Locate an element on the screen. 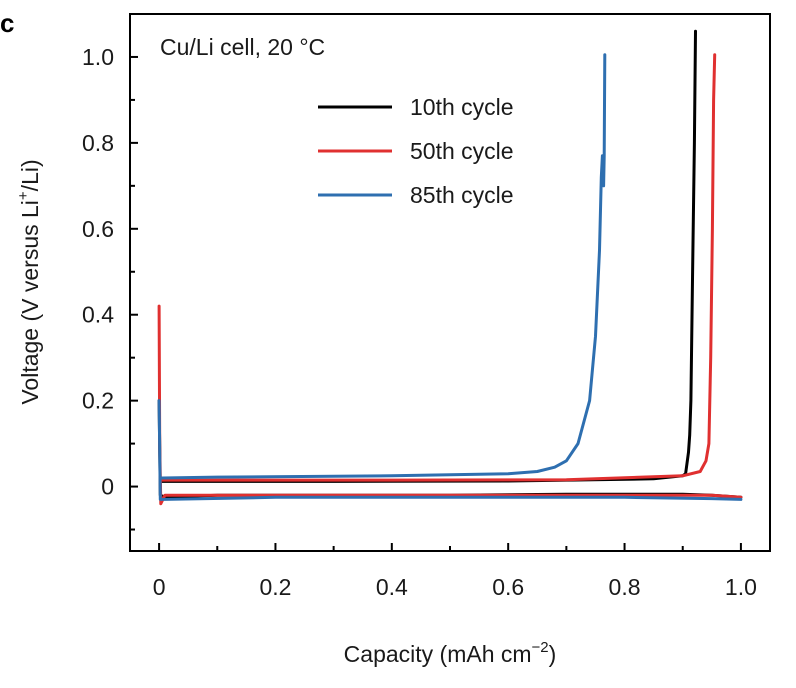  legend-label: 10th cycle is located at coordinates (462, 107).